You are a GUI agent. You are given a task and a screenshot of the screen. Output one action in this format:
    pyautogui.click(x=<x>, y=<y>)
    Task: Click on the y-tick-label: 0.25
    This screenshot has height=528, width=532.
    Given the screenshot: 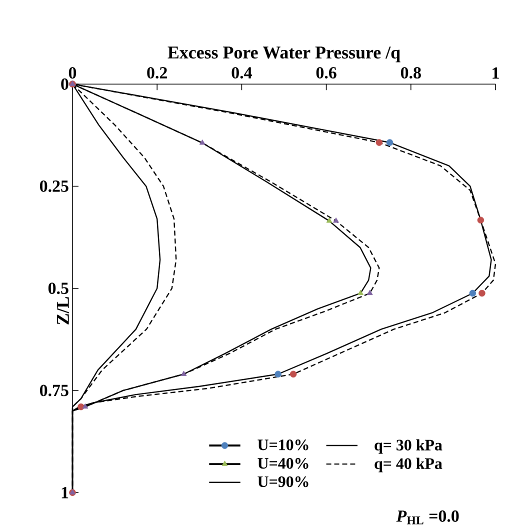 What is the action you would take?
    pyautogui.click(x=54, y=186)
    